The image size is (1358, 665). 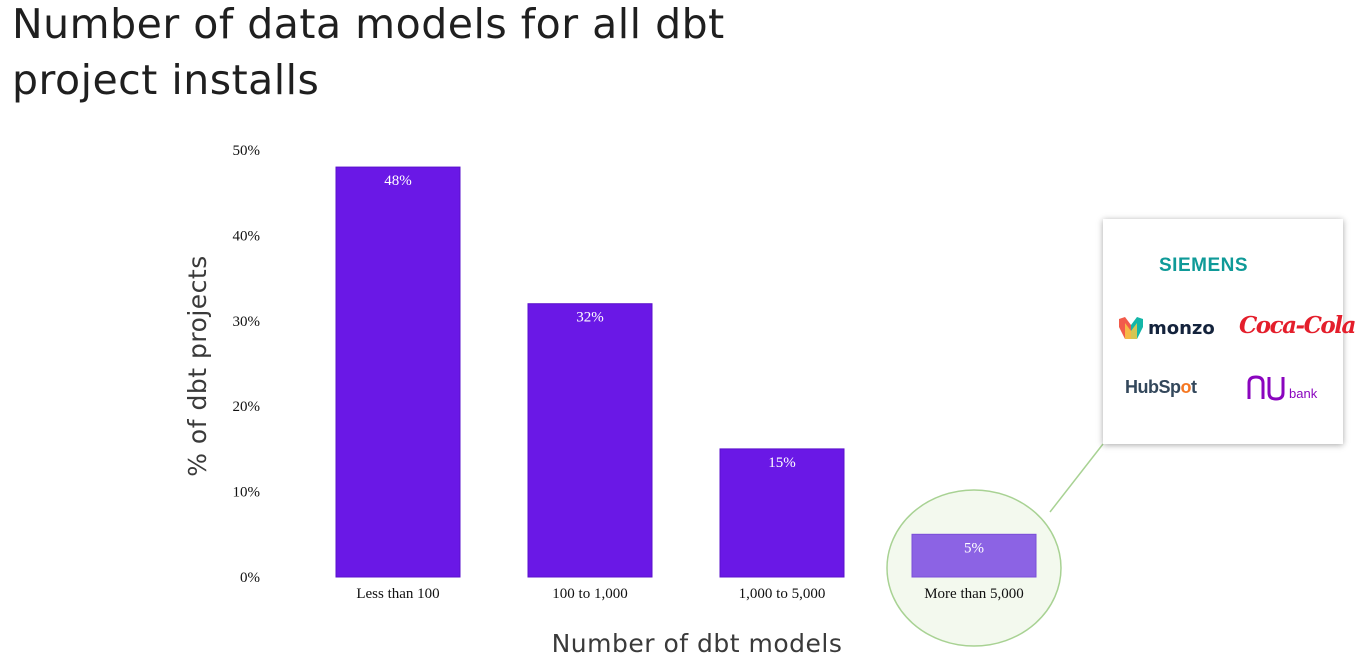 I want to click on nubank-nu-icon, so click(x=1266, y=388).